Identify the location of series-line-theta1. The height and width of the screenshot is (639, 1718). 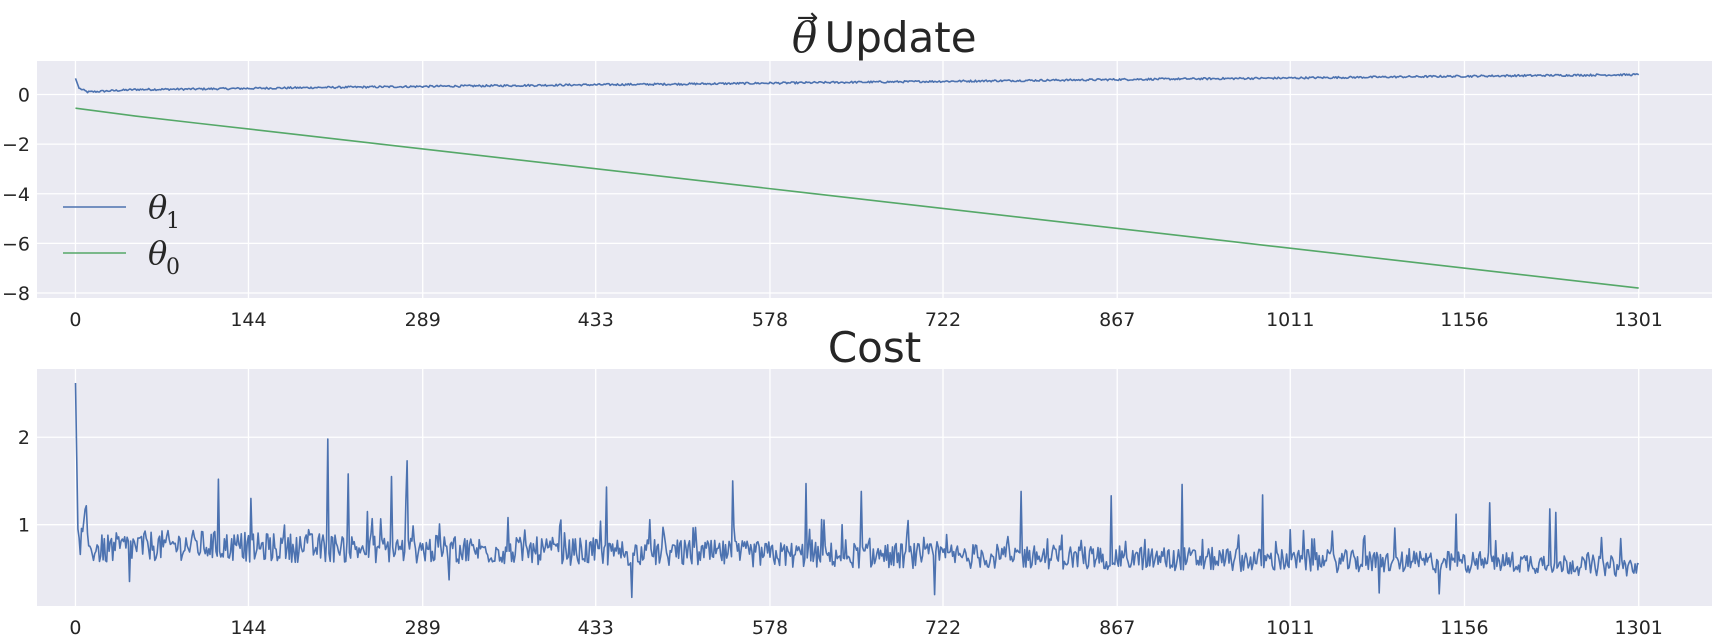
(857, 83).